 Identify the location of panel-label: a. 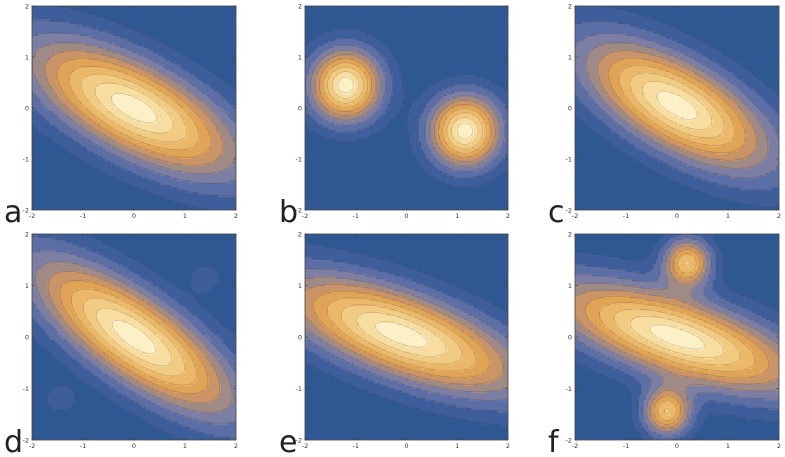
(13, 212).